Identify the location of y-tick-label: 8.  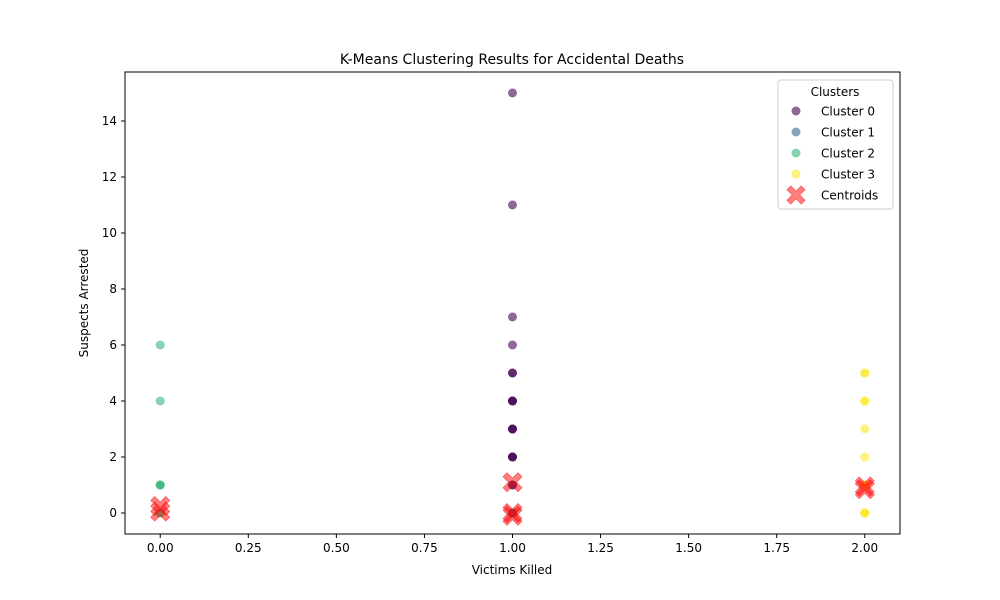
(113, 289).